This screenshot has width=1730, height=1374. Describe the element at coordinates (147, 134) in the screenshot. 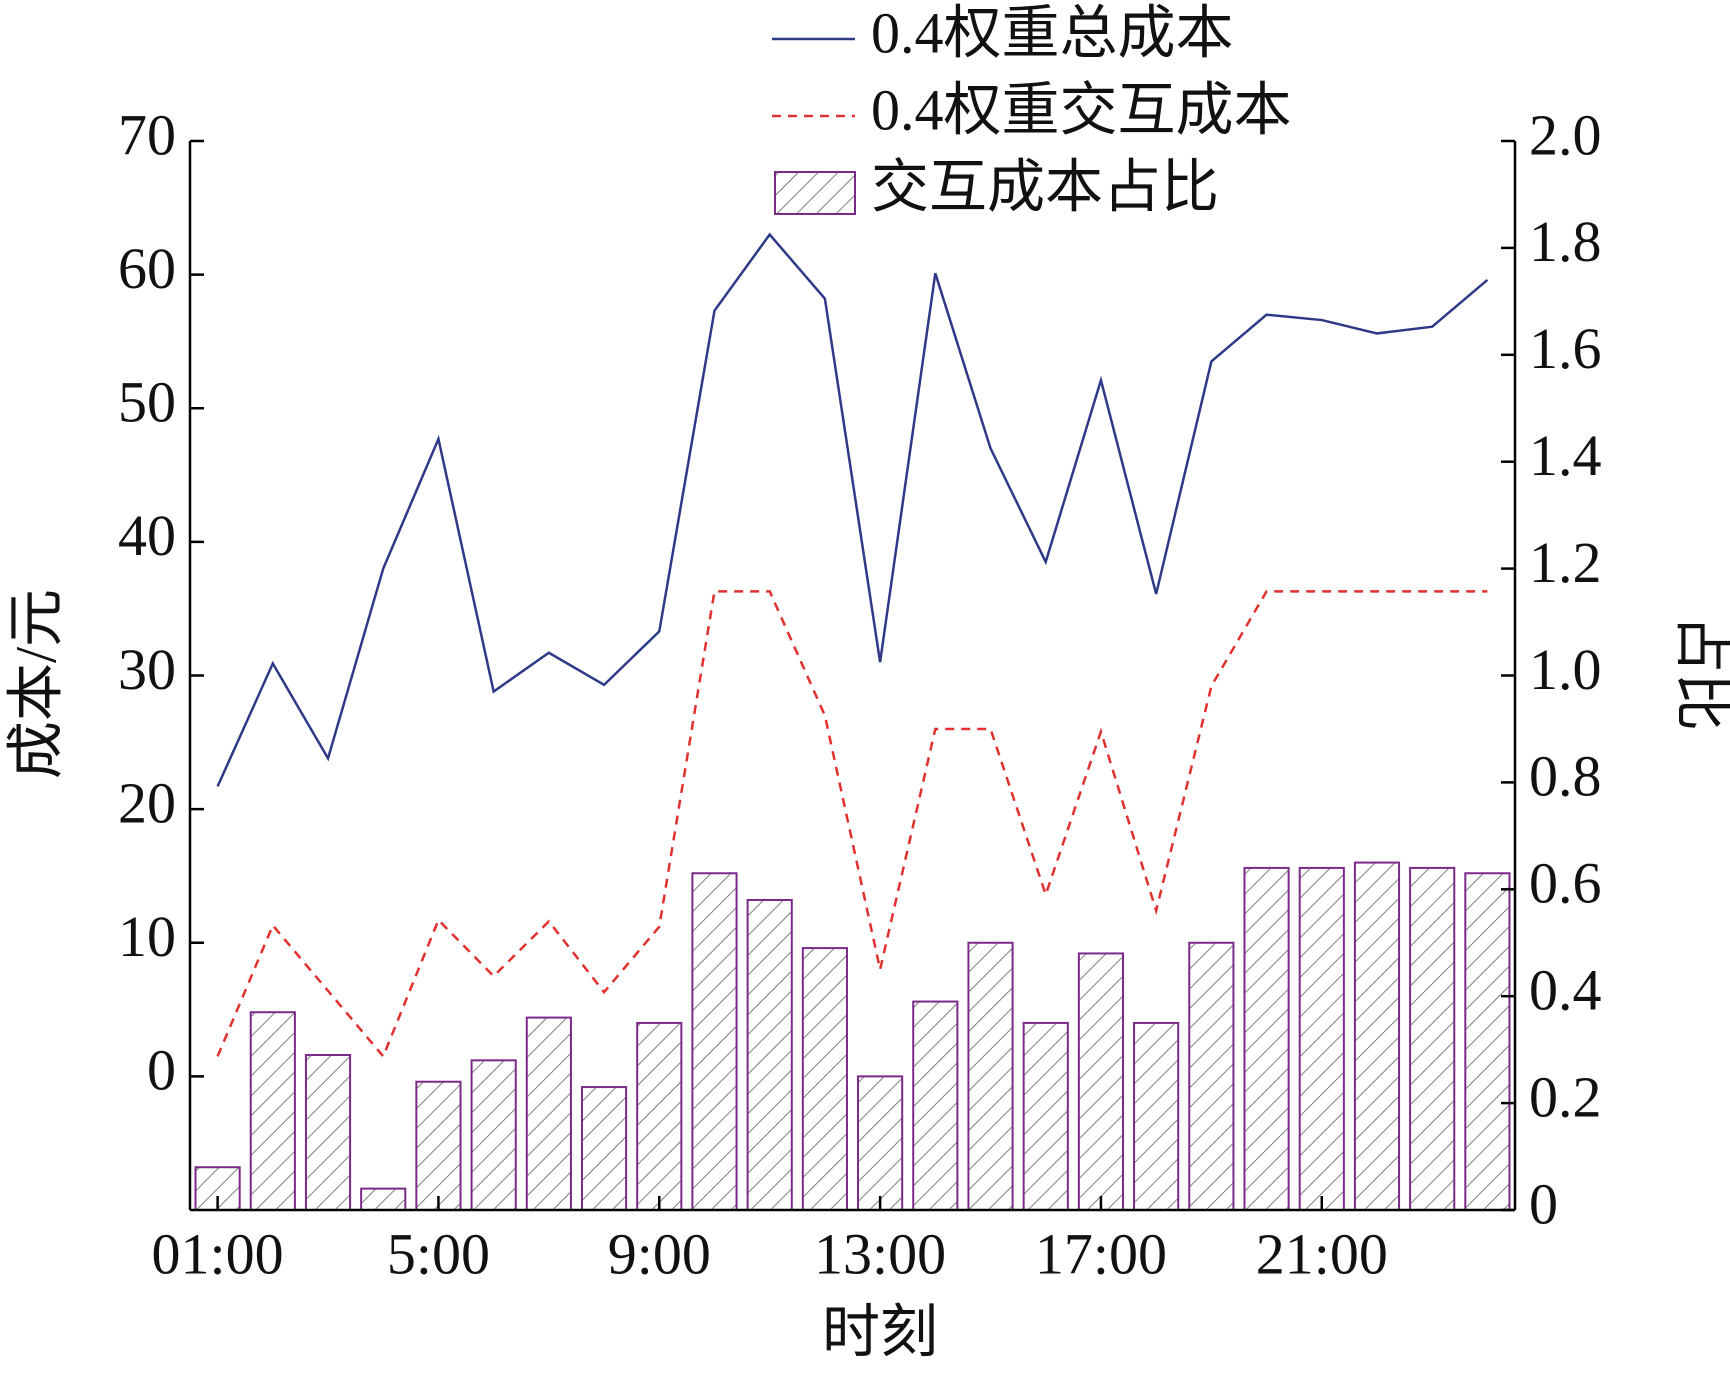

I see `y-tick-label: 70` at that location.